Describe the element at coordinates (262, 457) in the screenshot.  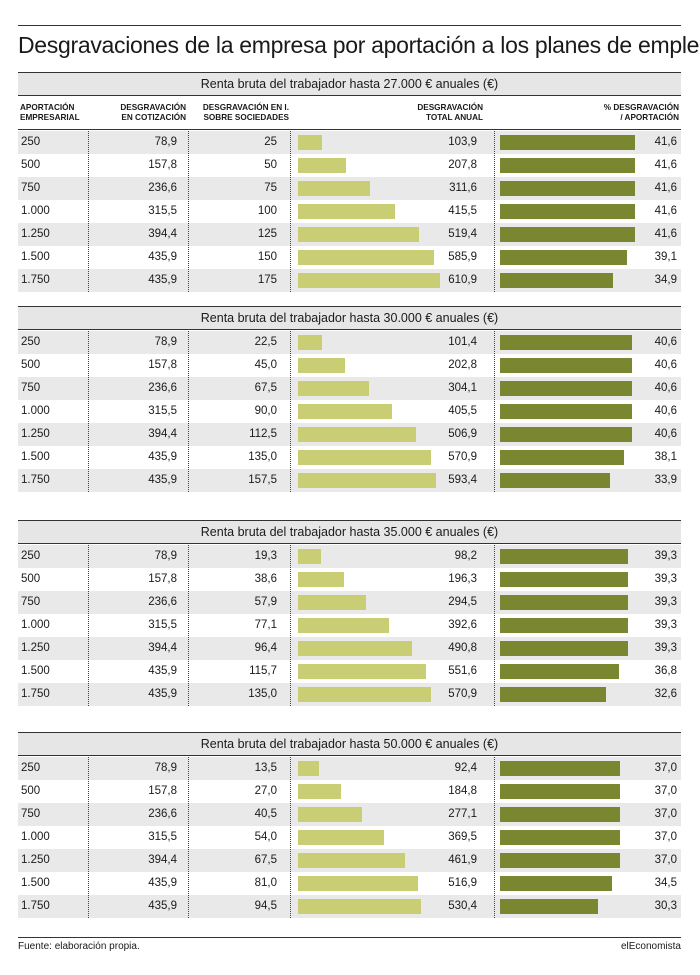
I see `sociedades-cell: 135,0` at that location.